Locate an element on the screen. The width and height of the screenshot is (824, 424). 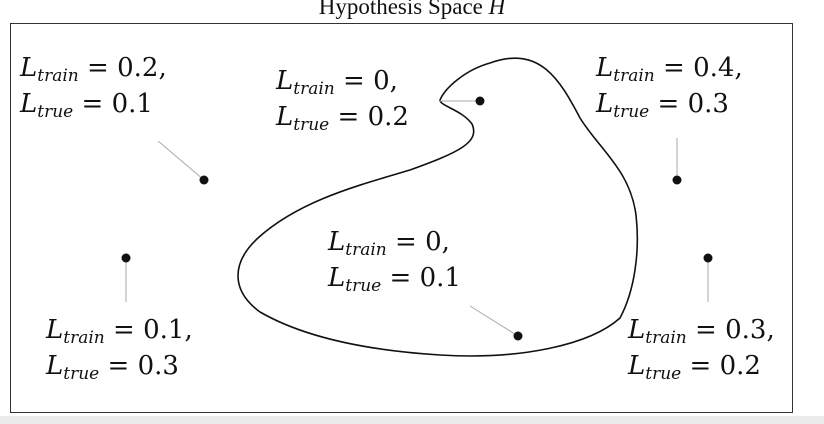
point-label-mid-right: Ltrain = 0.3, Ltrue = 0.2 is located at coordinates (701, 348).